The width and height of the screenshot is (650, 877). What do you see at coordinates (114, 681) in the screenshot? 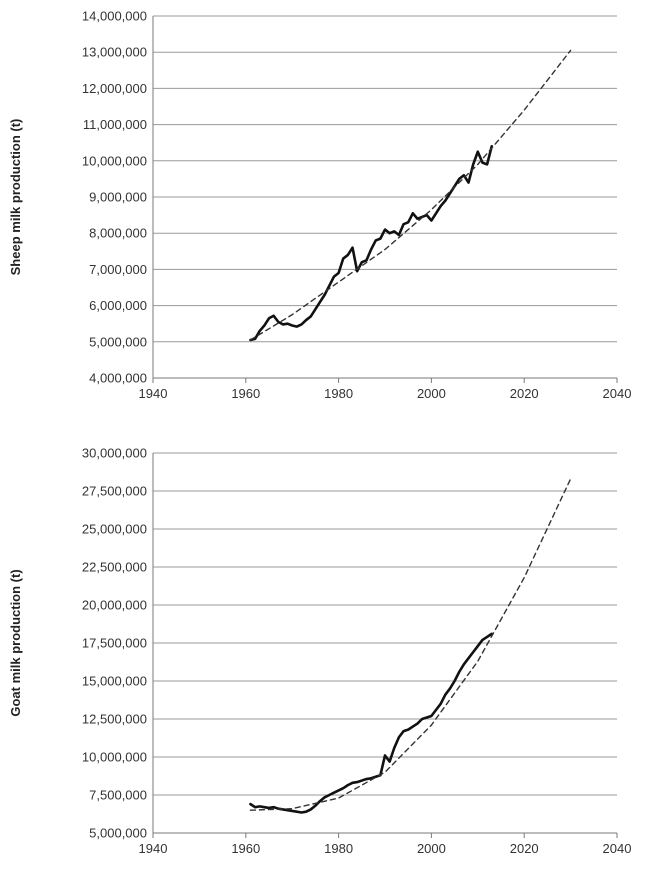
I see `y-tick-label: 15,000,000` at bounding box center [114, 681].